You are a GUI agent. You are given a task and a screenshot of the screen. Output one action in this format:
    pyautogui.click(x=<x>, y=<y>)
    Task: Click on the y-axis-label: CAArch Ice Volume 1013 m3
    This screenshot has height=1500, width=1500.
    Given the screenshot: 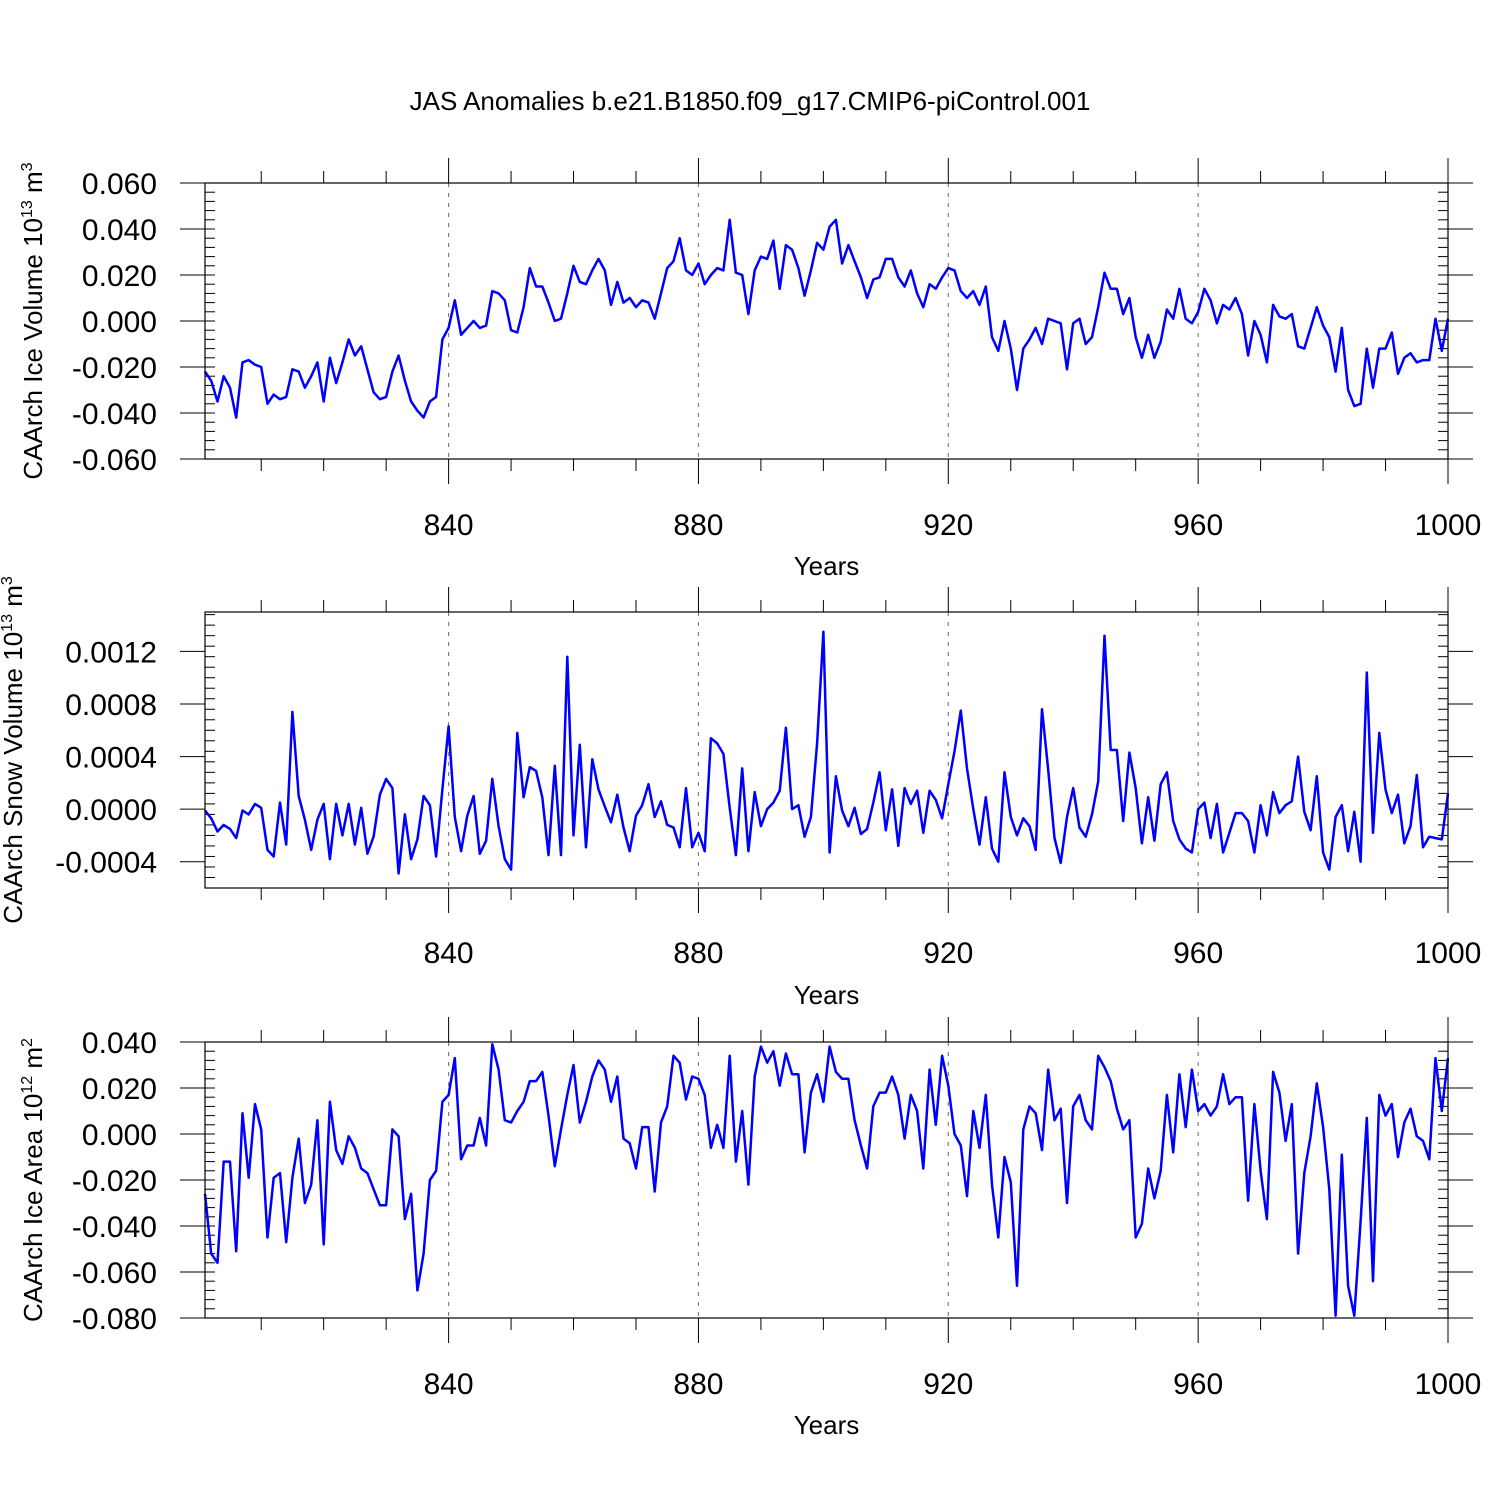 What is the action you would take?
    pyautogui.click(x=33, y=320)
    